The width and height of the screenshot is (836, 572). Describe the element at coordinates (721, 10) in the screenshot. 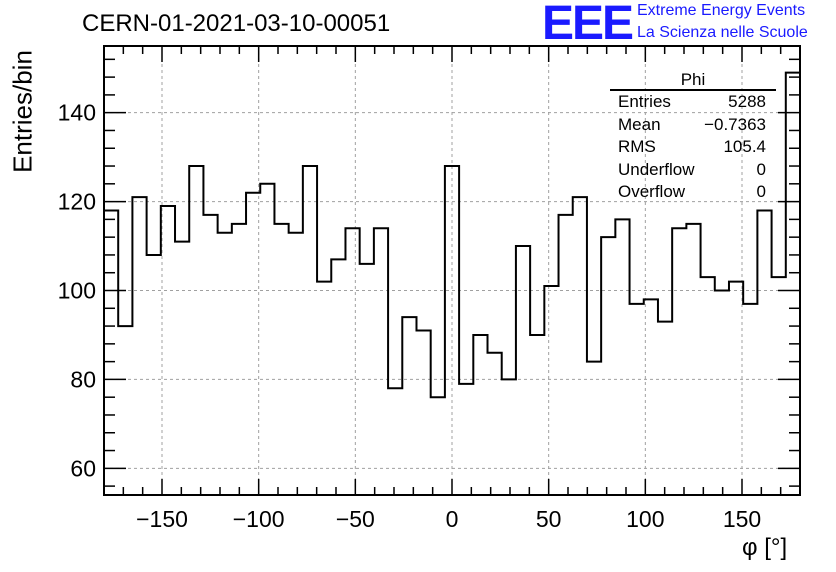

I see `logo-line-1: Extreme Energy Events` at that location.